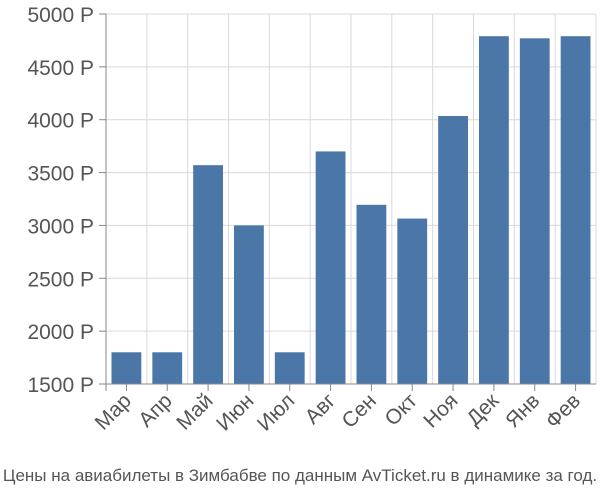 The height and width of the screenshot is (500, 600). Describe the element at coordinates (483, 410) in the screenshot. I see `x-tick-label: Дек` at that location.